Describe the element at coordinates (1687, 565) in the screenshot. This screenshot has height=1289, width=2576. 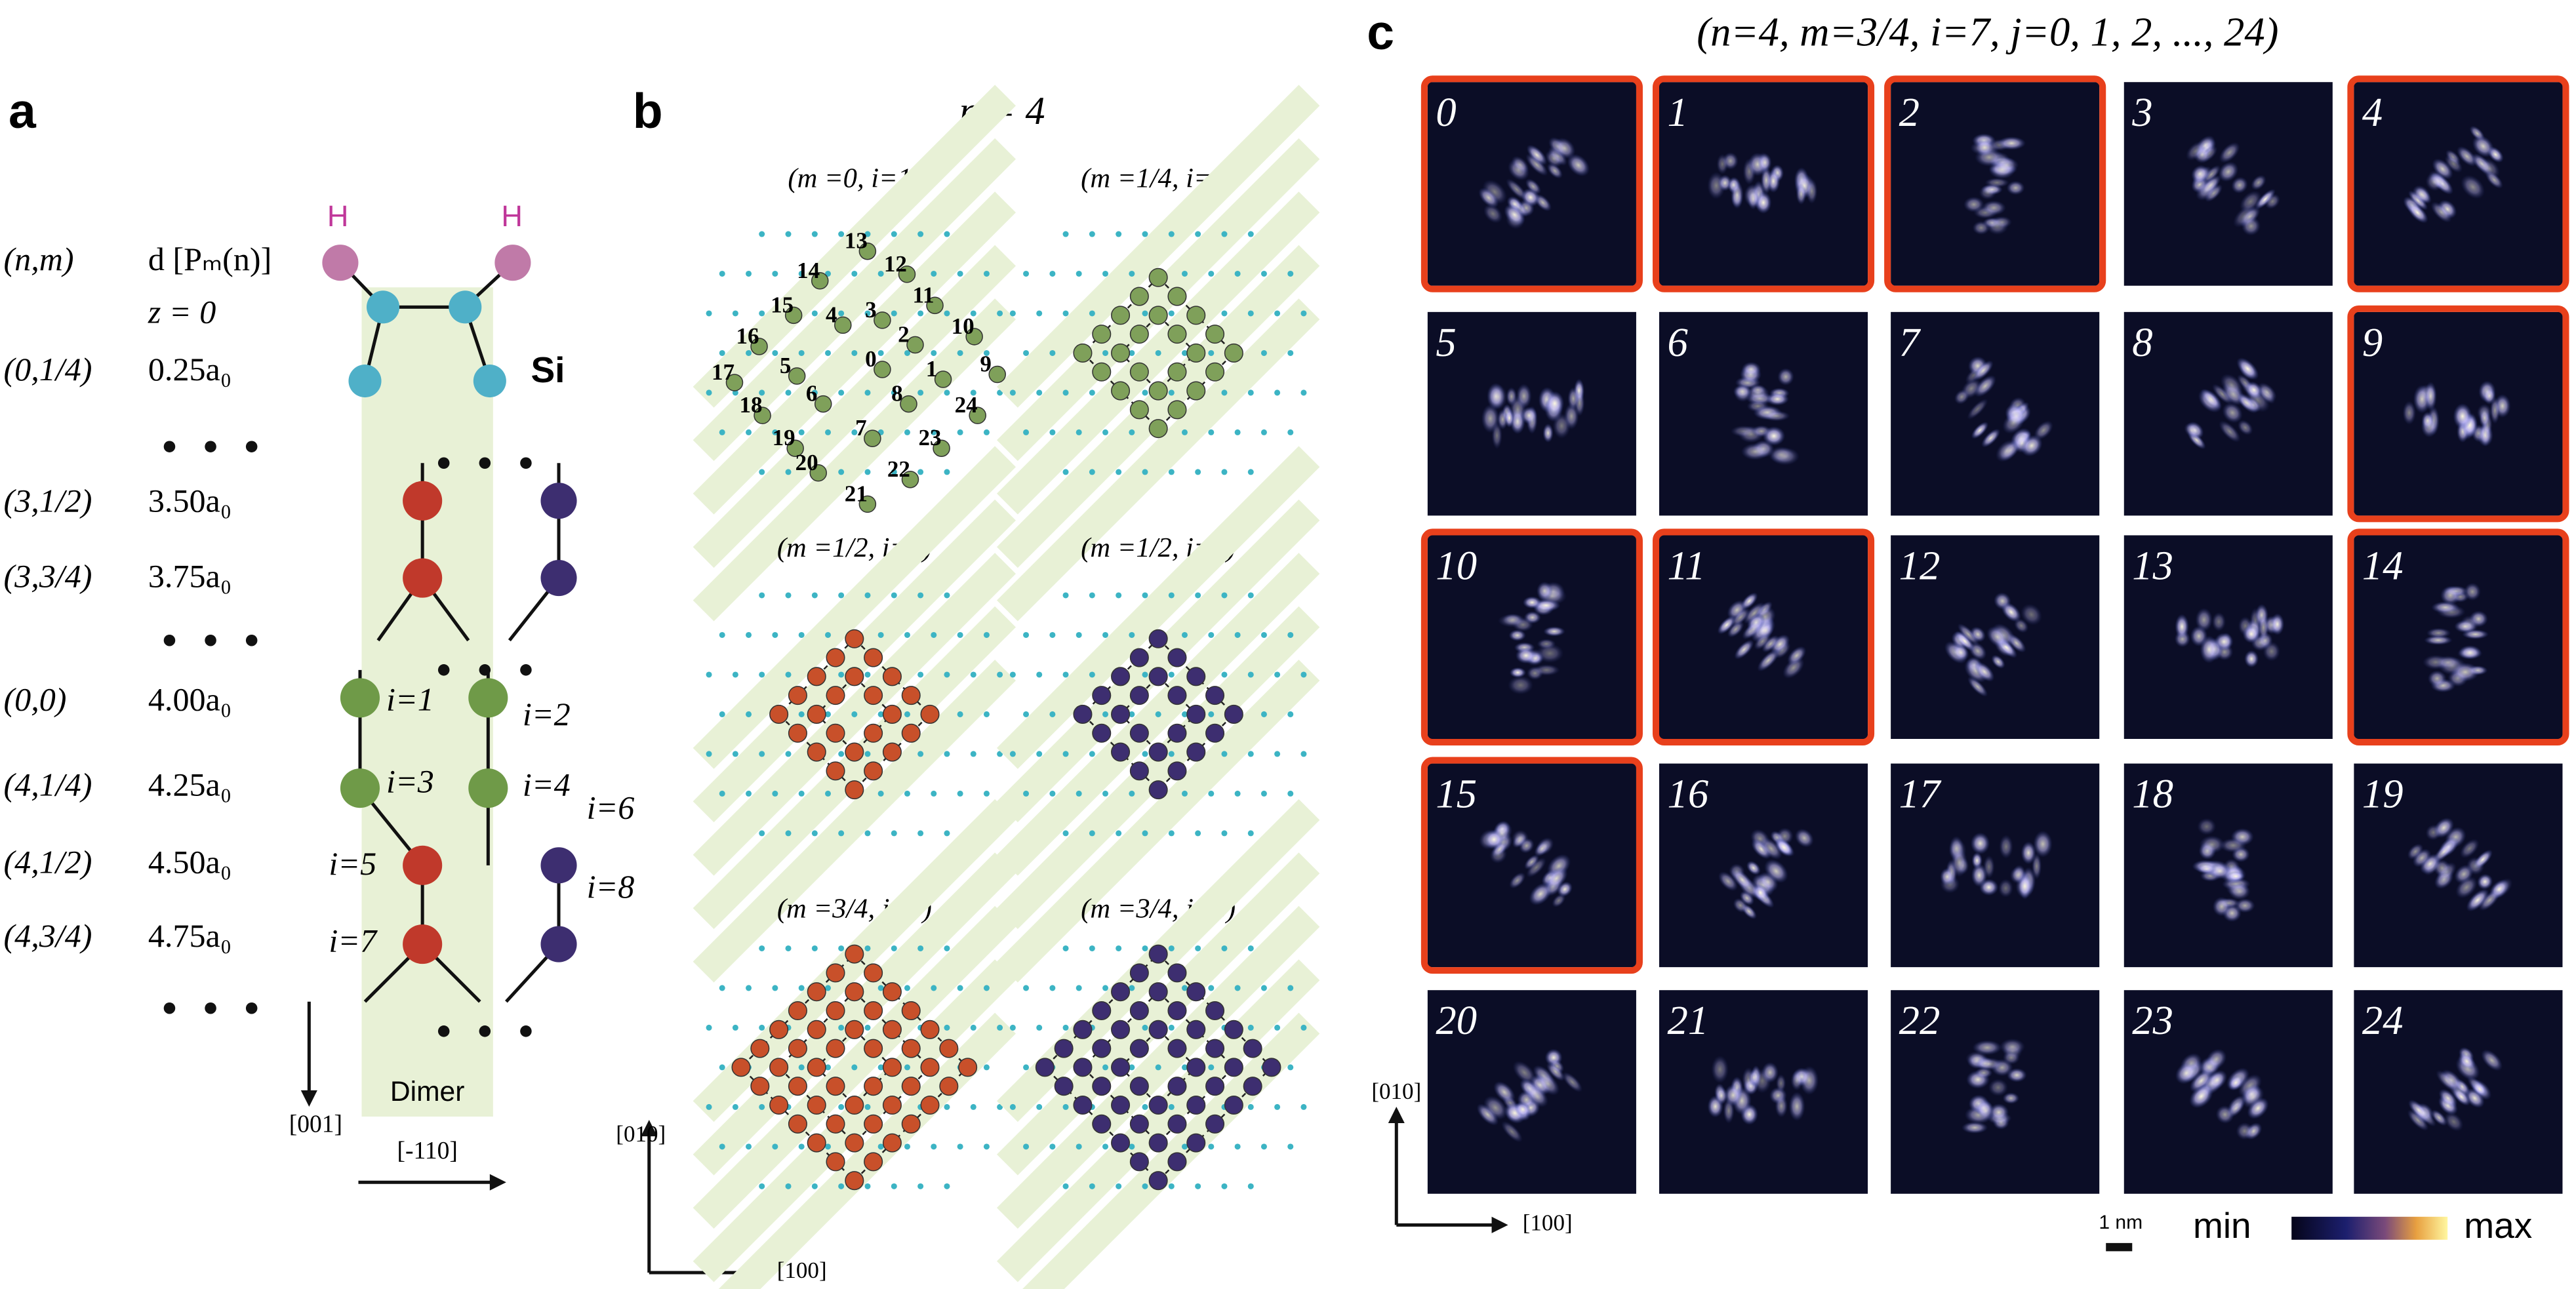
I see `tile-label: 11` at that location.